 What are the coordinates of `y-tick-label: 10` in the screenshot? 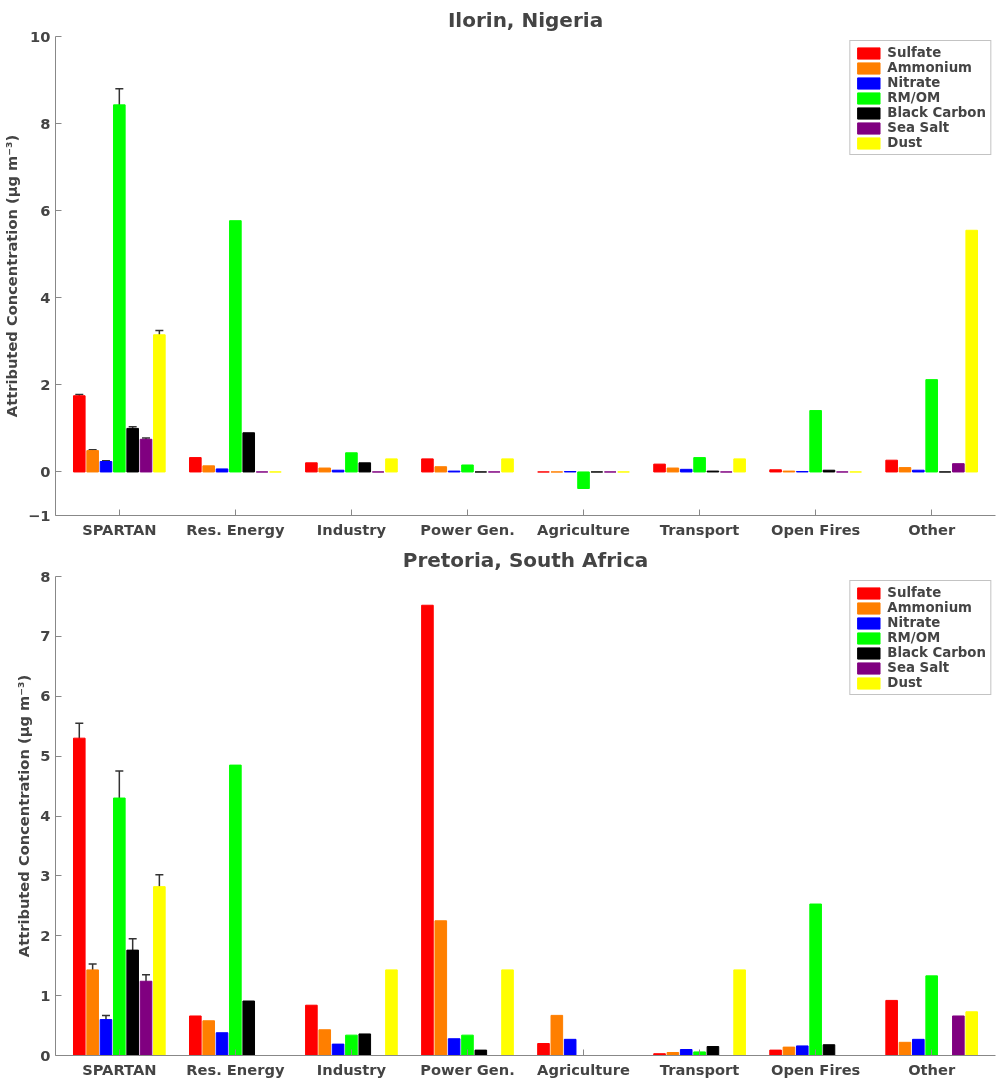 It's located at (40, 36).